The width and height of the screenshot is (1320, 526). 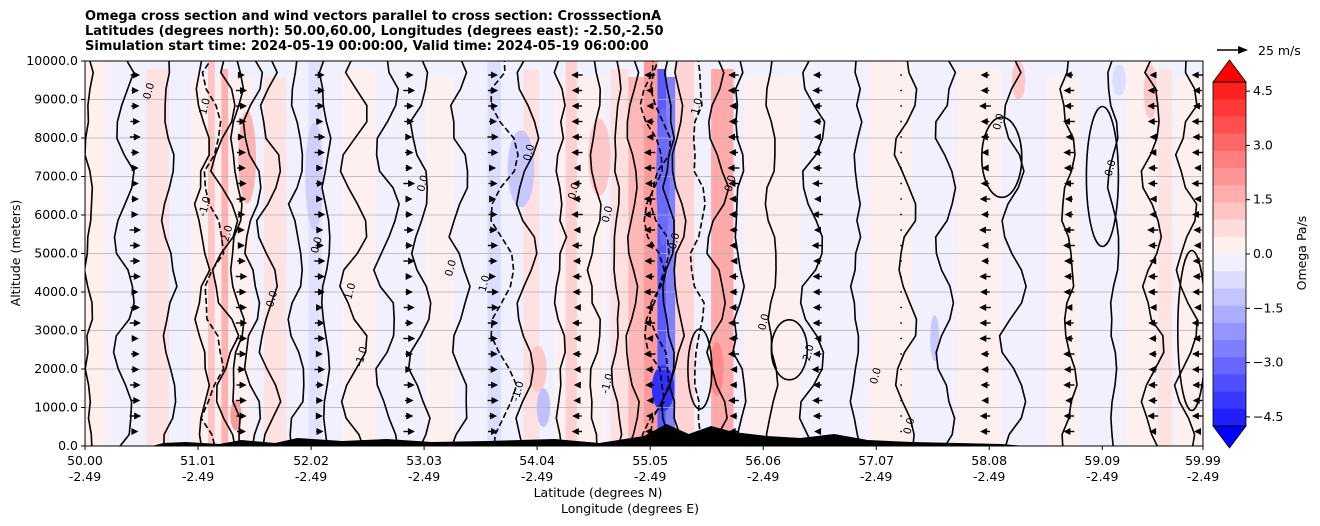 I want to click on colorbar-label: Omega Pa/s, so click(x=1301, y=253).